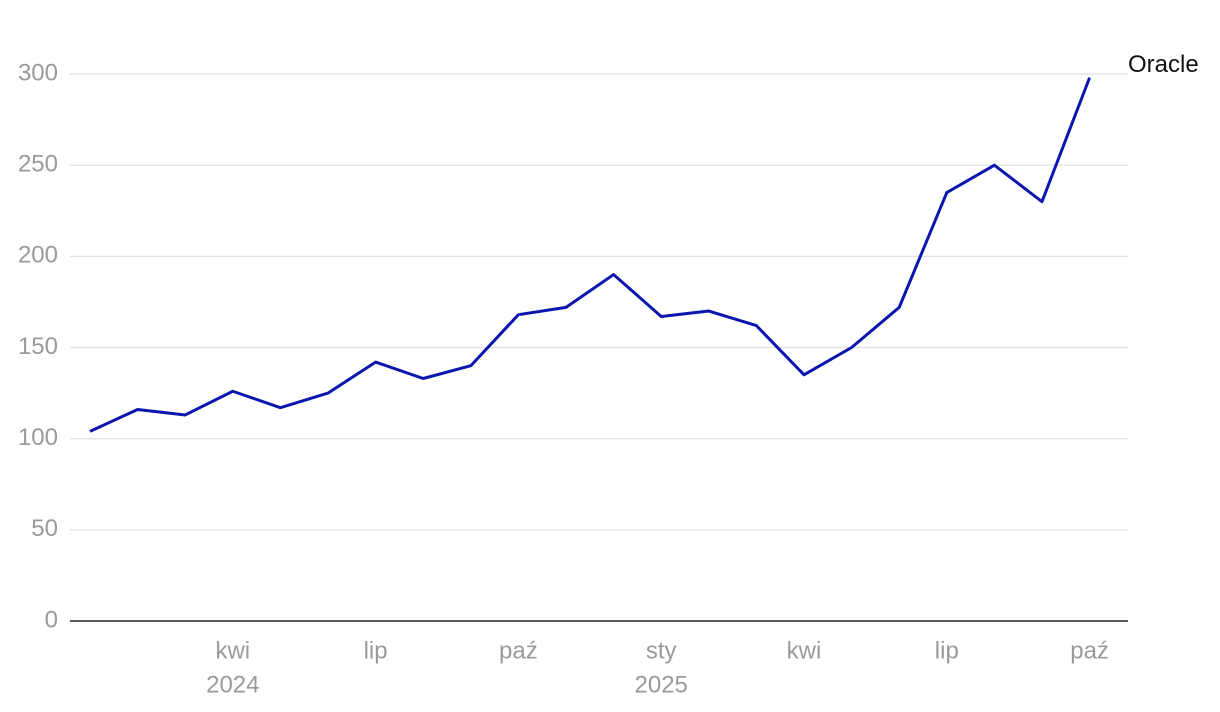  Describe the element at coordinates (661, 650) in the screenshot. I see `x-tick-label: sty` at that location.